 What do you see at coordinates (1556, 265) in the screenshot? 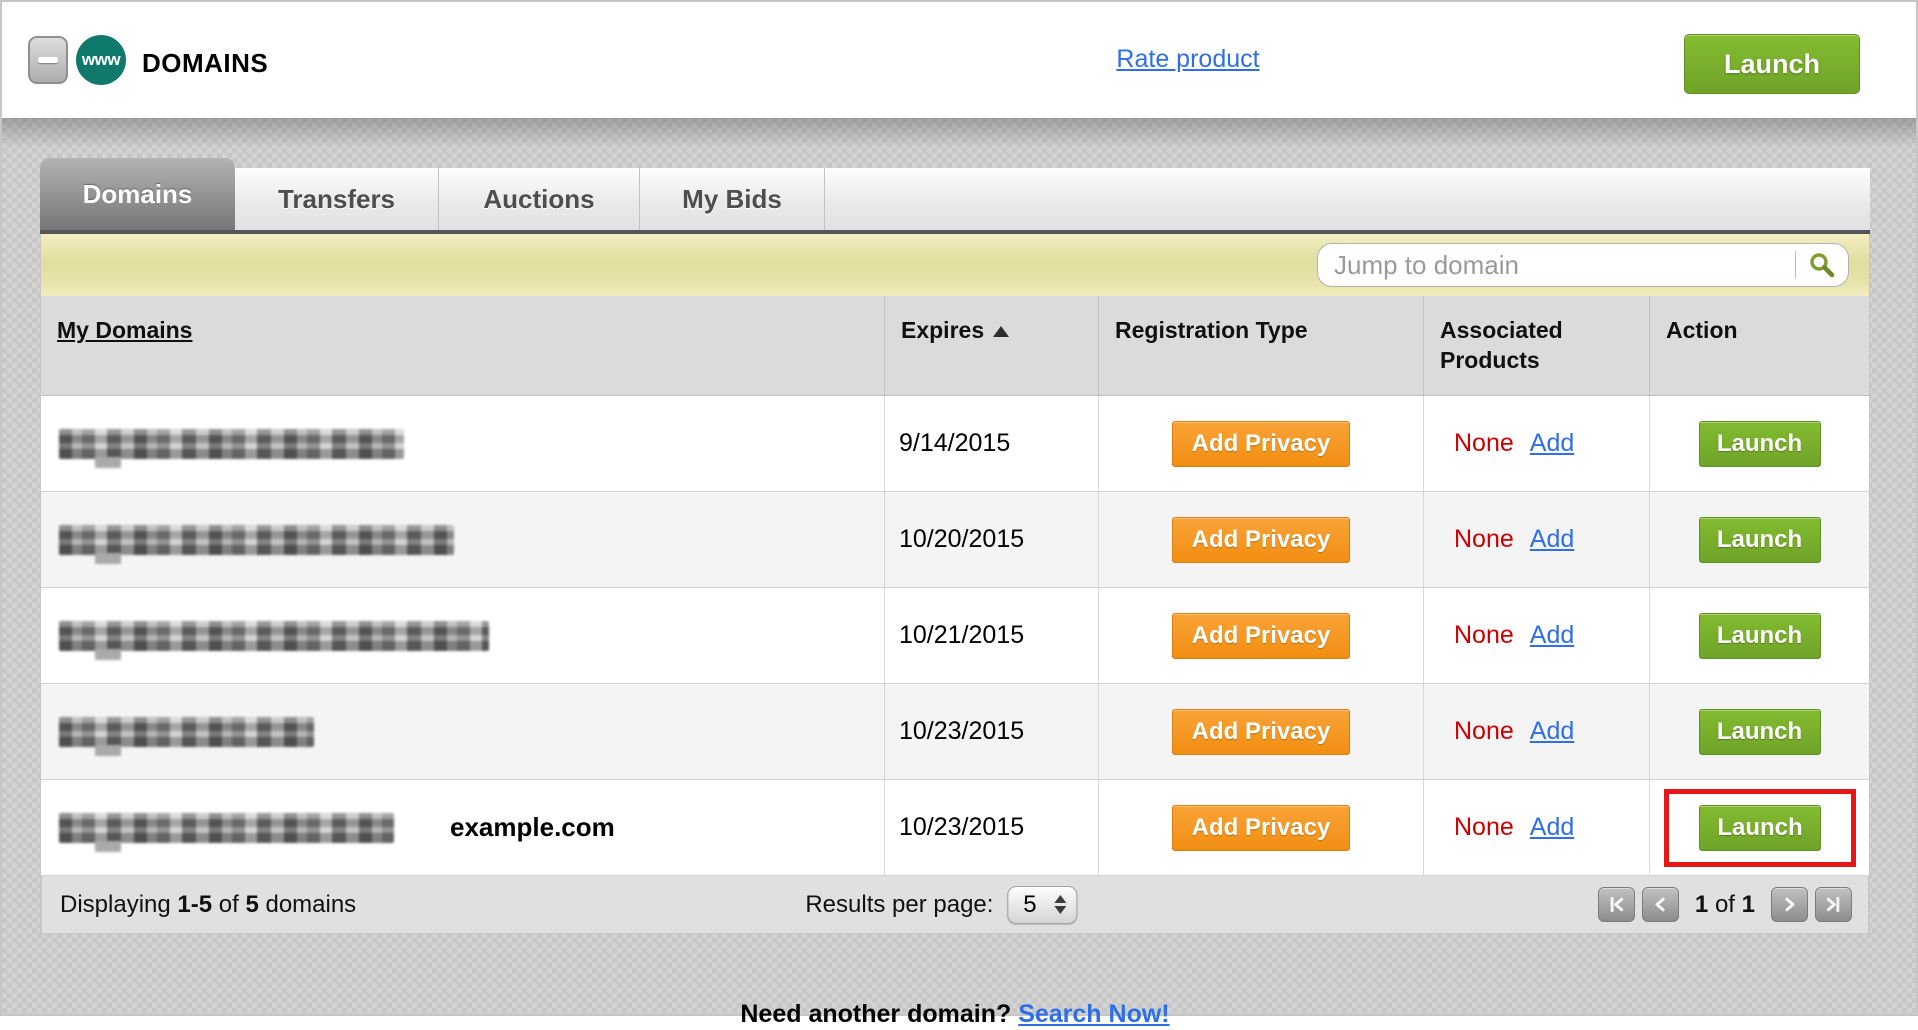
I see `search-input` at bounding box center [1556, 265].